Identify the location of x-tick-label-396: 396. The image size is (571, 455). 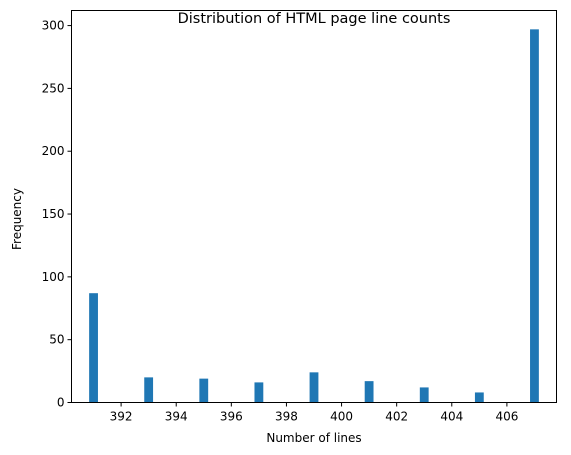
(231, 417).